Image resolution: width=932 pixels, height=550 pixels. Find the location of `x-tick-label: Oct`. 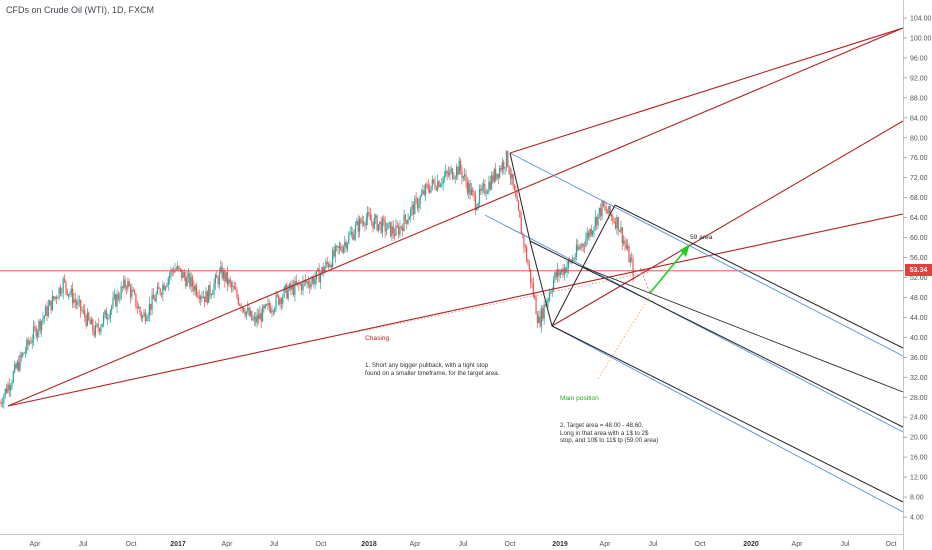

x-tick-label: Oct is located at coordinates (700, 544).